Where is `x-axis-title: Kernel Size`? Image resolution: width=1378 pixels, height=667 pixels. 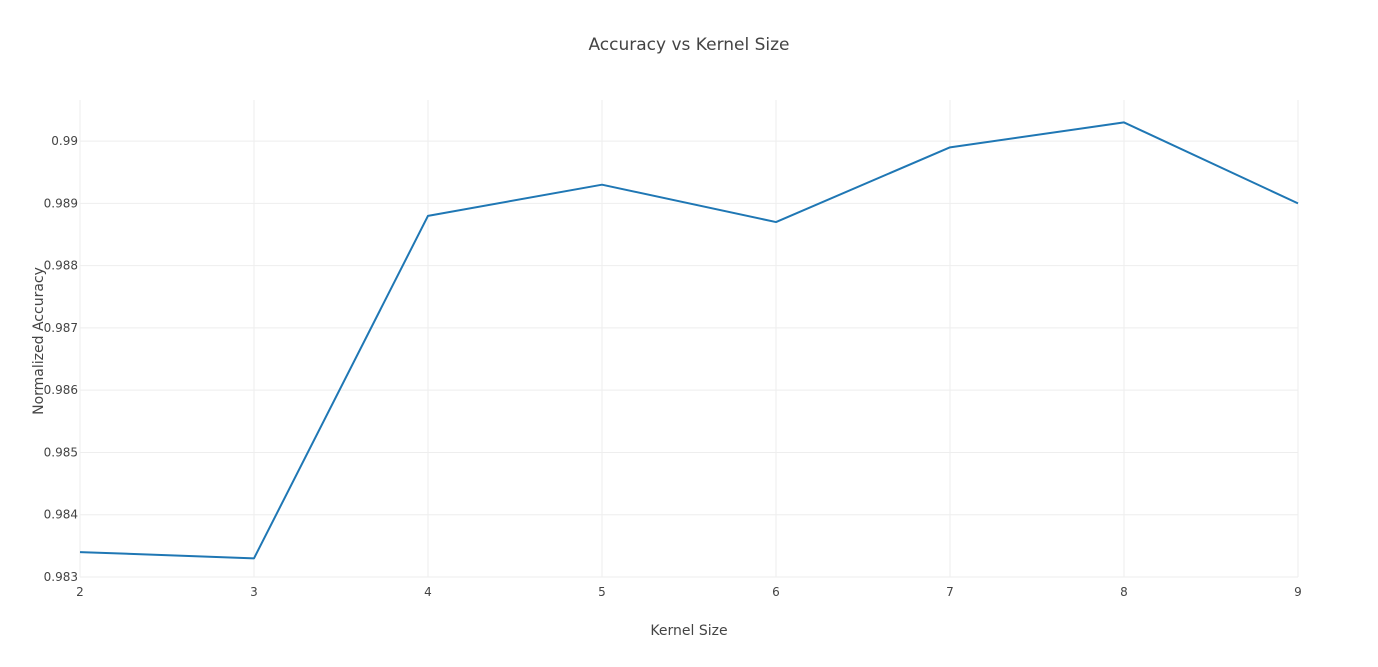 x-axis-title: Kernel Size is located at coordinates (688, 631).